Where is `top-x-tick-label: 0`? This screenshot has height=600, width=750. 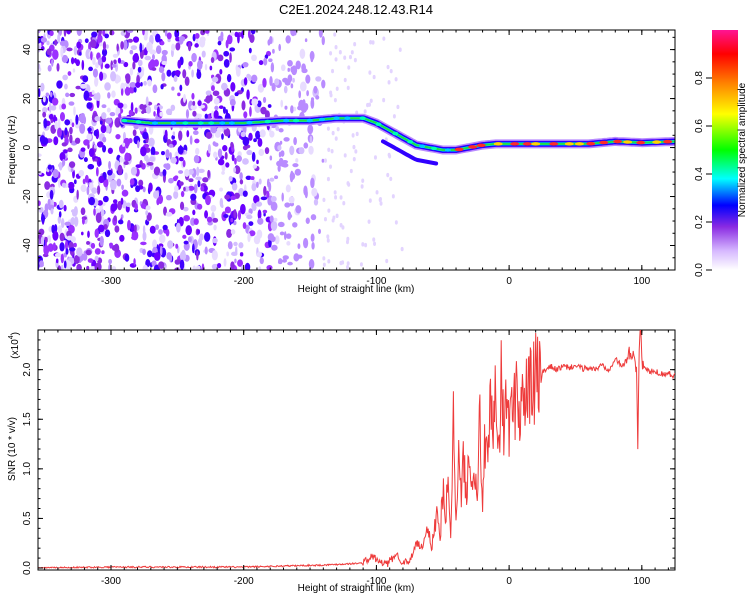
top-x-tick-label: 0 is located at coordinates (509, 281).